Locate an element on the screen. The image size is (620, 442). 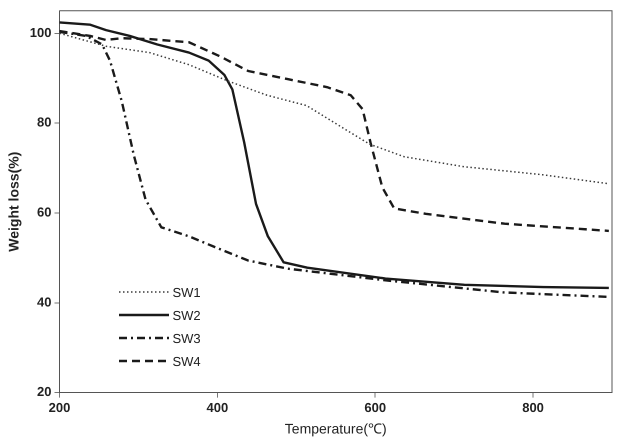
y-tick-label: 60 is located at coordinates (44, 212).